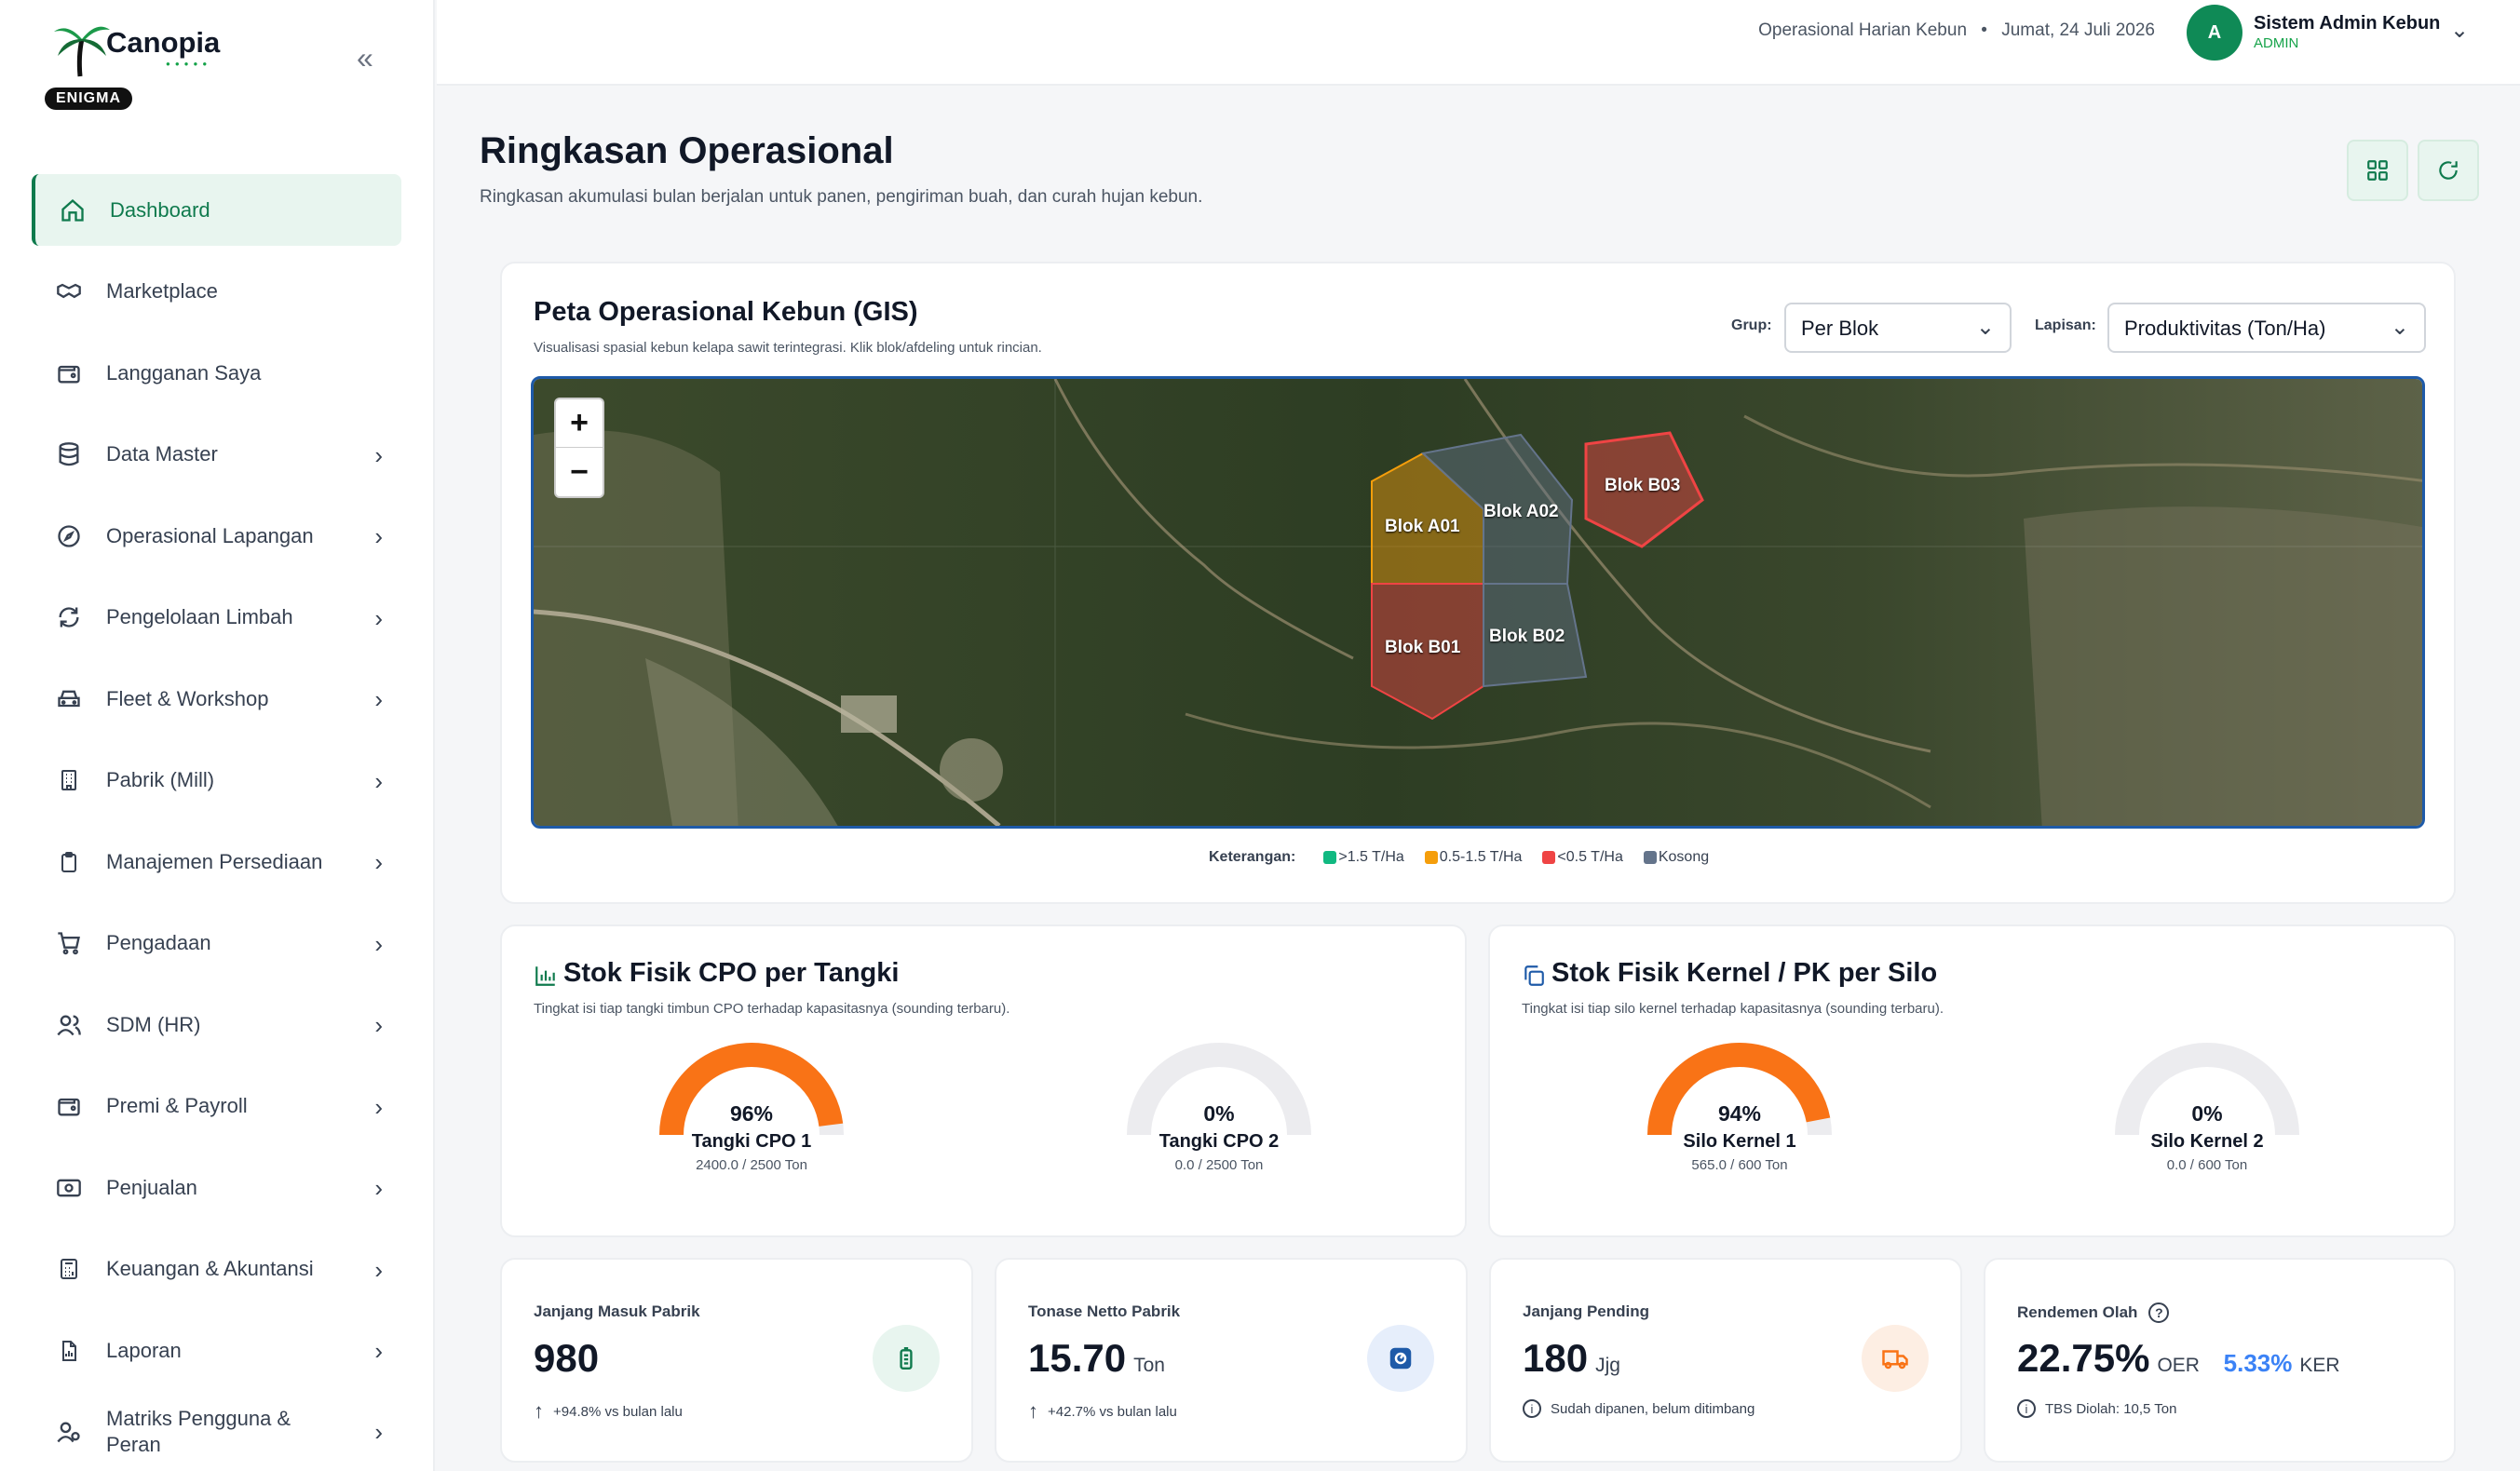 This screenshot has width=2520, height=1471. Describe the element at coordinates (2065, 325) in the screenshot. I see `layer-label: Lapisan:` at that location.